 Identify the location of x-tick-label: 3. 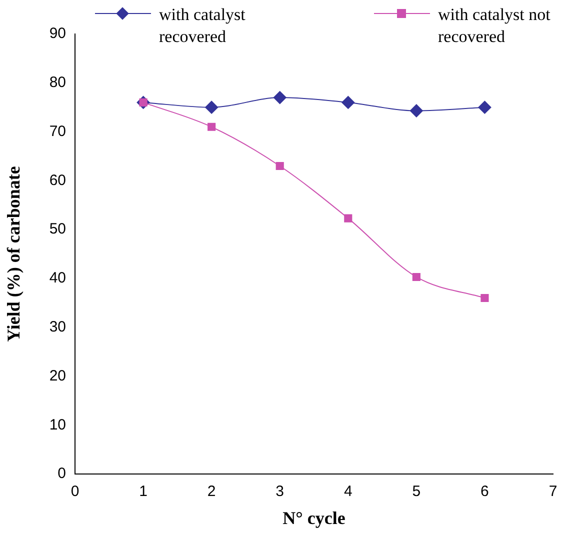
(280, 491).